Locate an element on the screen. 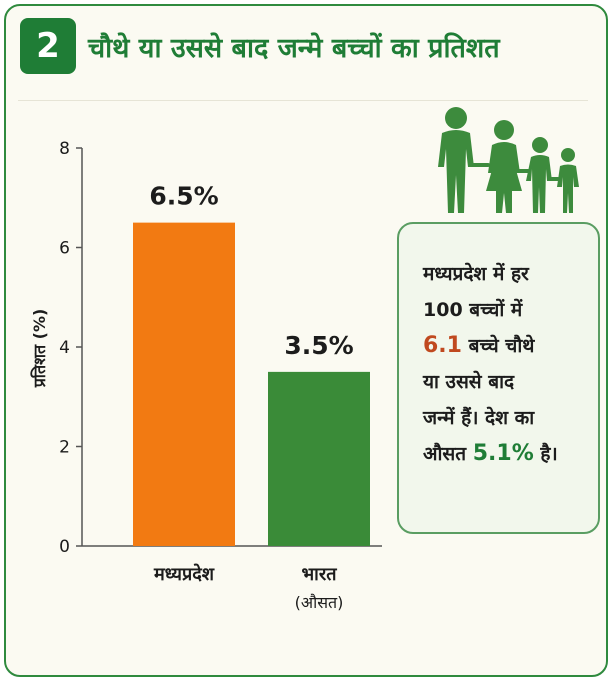  callout-line: मध्यप्रदेश में हर is located at coordinates (476, 274).